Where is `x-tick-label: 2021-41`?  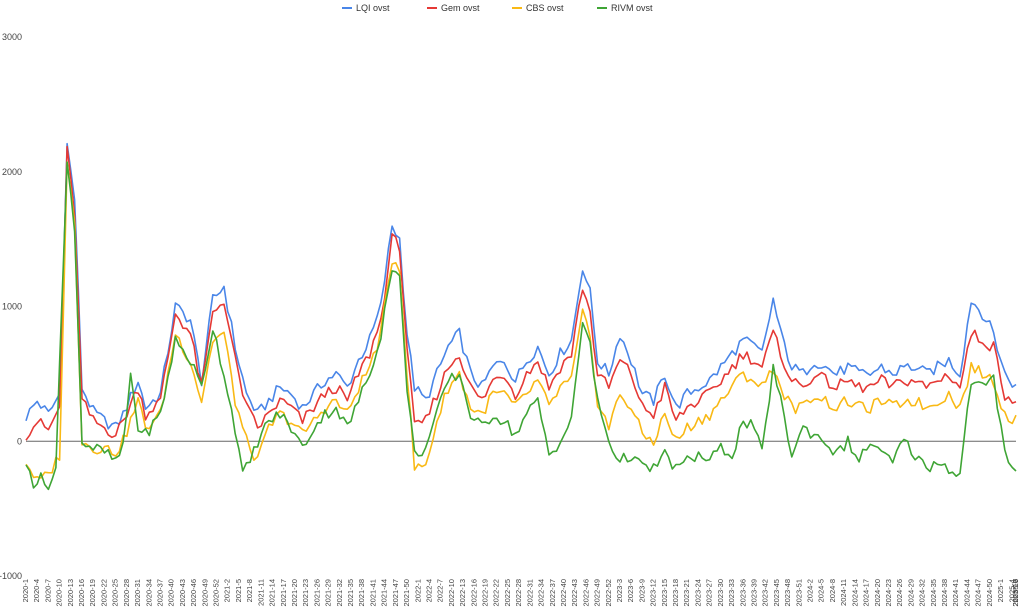 x-tick-label: 2021-41 is located at coordinates (372, 593).